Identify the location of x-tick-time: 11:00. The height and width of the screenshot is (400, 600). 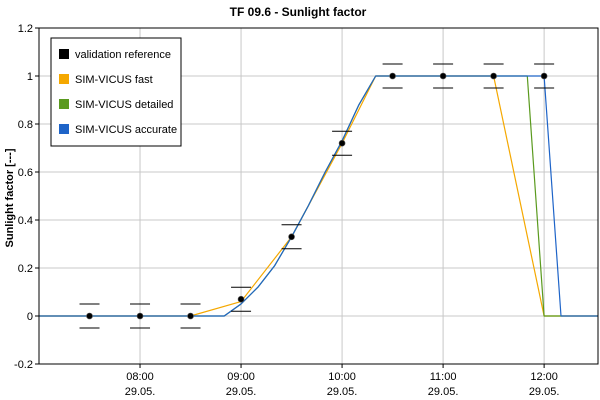
(443, 377).